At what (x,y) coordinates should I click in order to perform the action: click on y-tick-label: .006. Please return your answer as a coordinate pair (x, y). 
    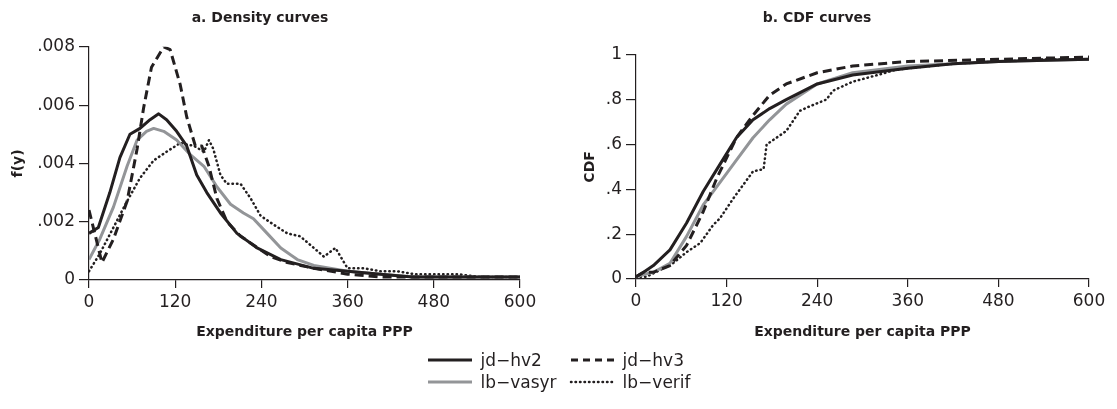
    Looking at the image, I should click on (56, 103).